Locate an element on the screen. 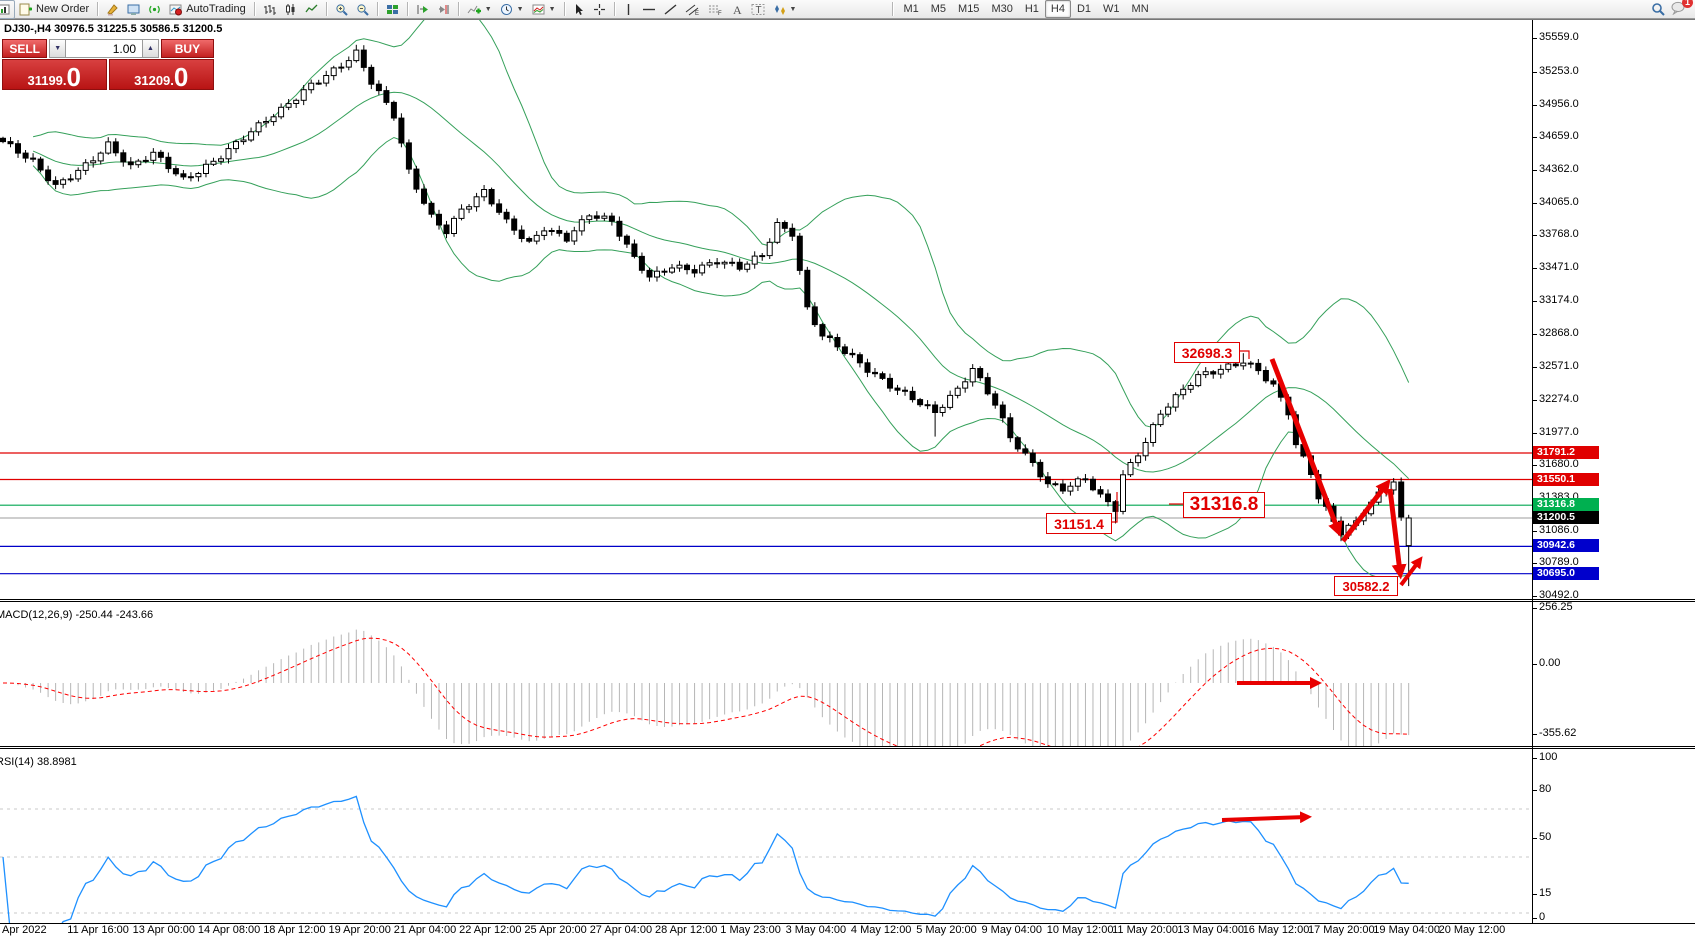 The width and height of the screenshot is (1695, 936). arrows-tool-button: ▼ is located at coordinates (785, 9).